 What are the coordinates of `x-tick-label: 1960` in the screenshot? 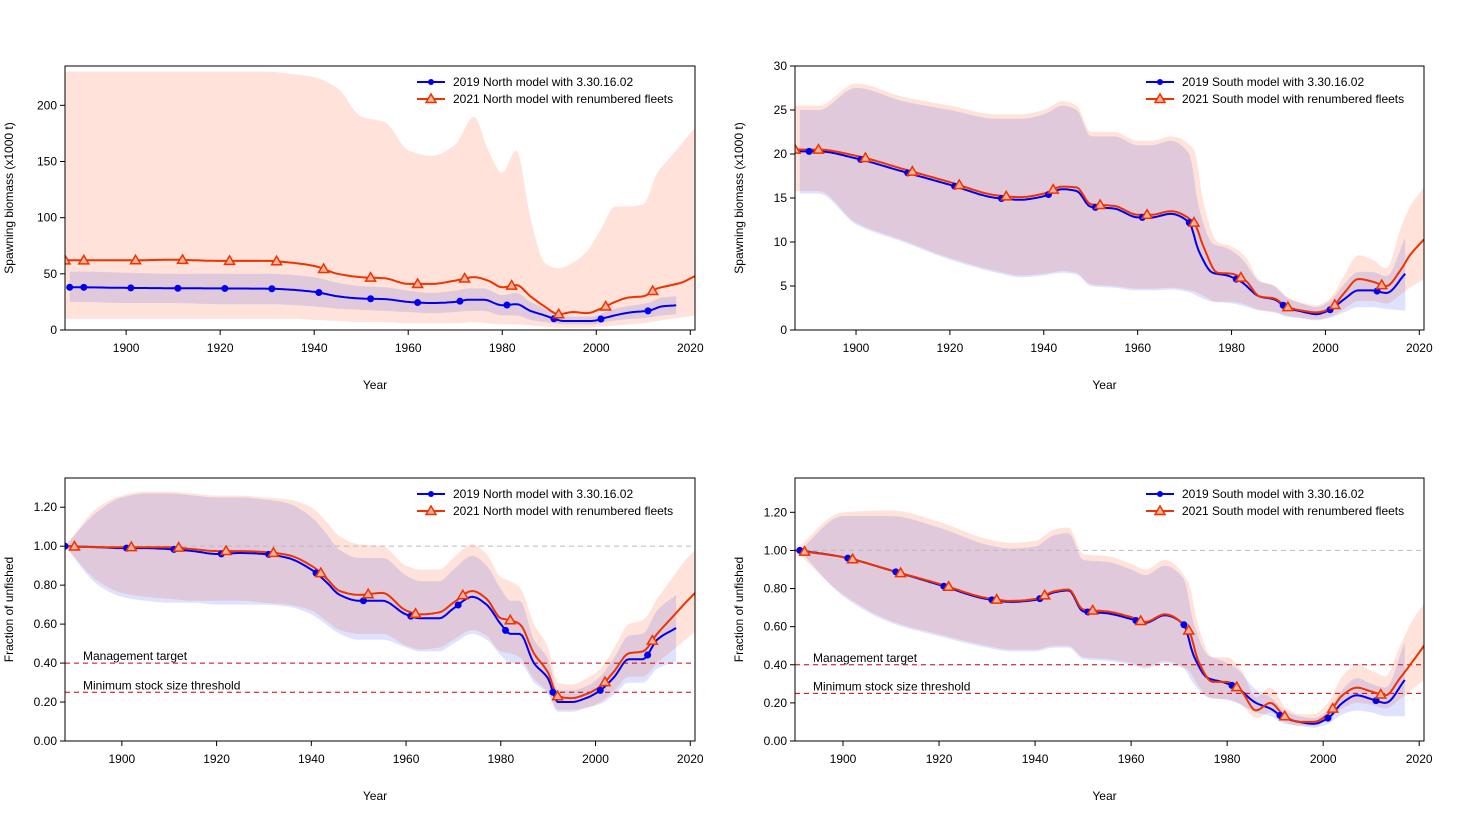 It's located at (408, 348).